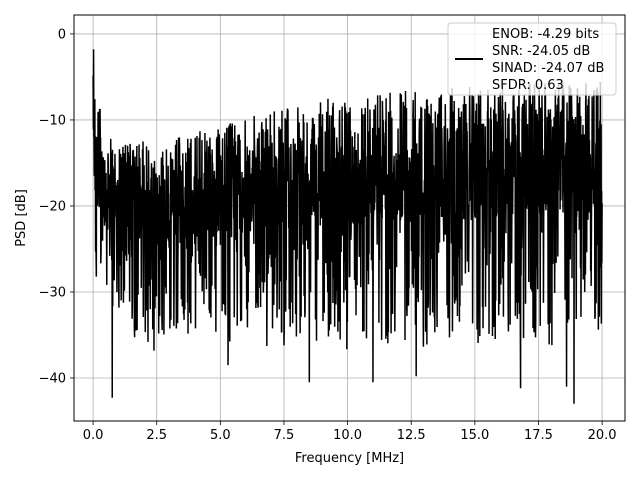  I want to click on x-tick-label: 17.5, so click(538, 435).